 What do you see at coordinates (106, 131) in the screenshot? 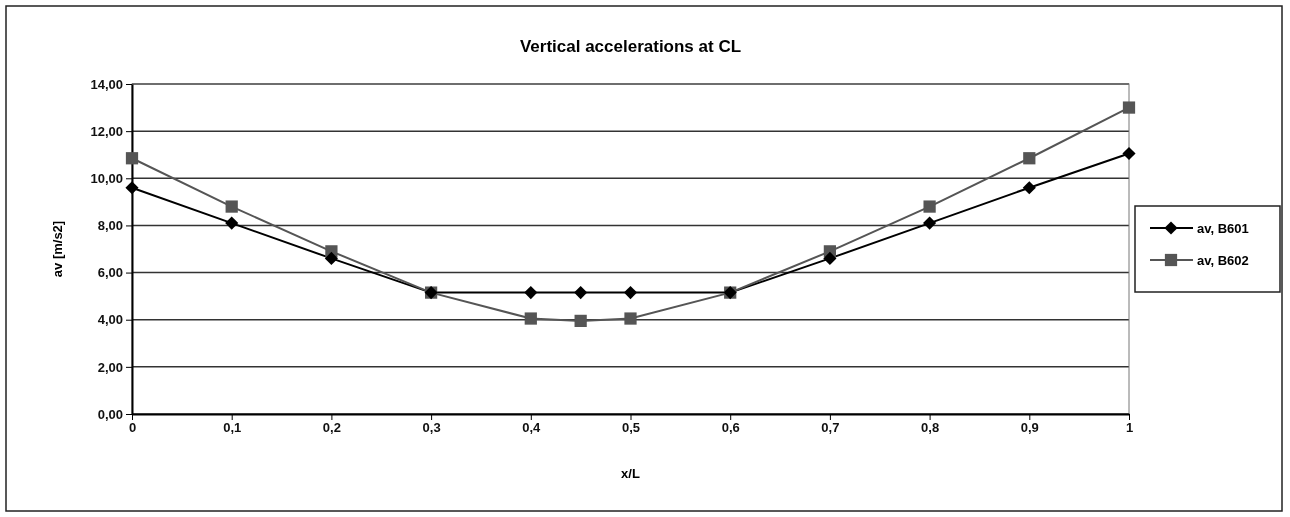
I see `y-tick-label: 12,00` at bounding box center [106, 131].